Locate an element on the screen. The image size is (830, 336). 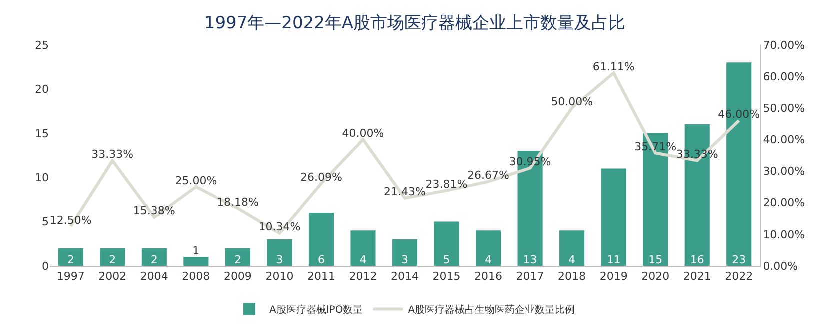
data-label: 11 is located at coordinates (613, 259).